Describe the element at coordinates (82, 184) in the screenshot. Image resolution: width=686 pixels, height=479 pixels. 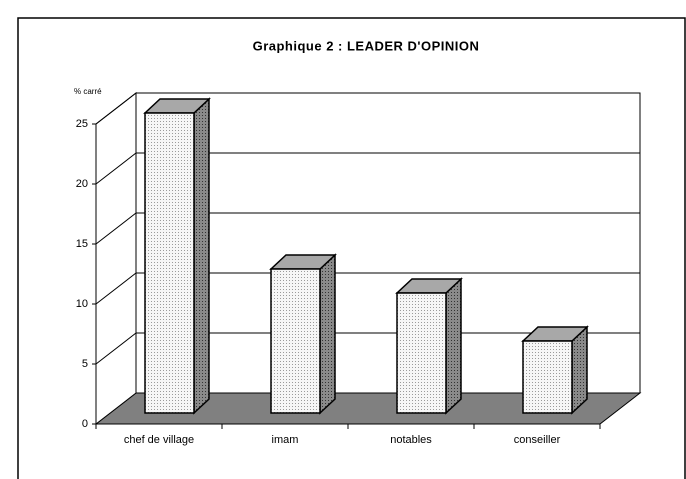
I see `y-tick-label: 20` at that location.